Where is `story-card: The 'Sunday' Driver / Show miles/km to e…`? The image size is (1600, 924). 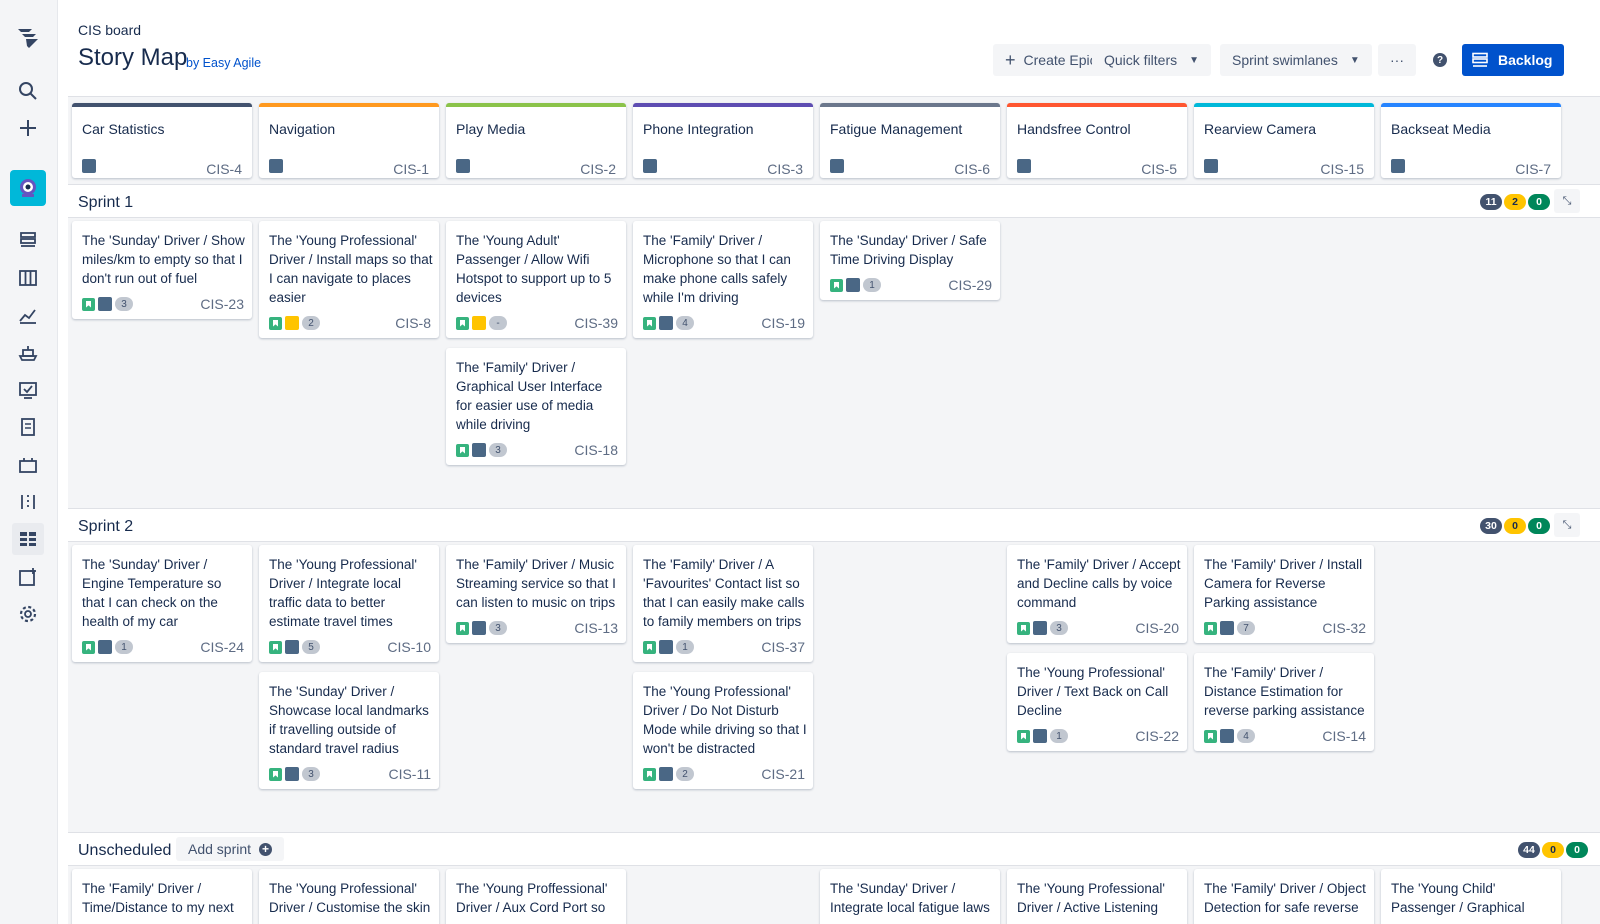
story-card: The 'Sunday' Driver / Show miles/km to e… is located at coordinates (162, 270).